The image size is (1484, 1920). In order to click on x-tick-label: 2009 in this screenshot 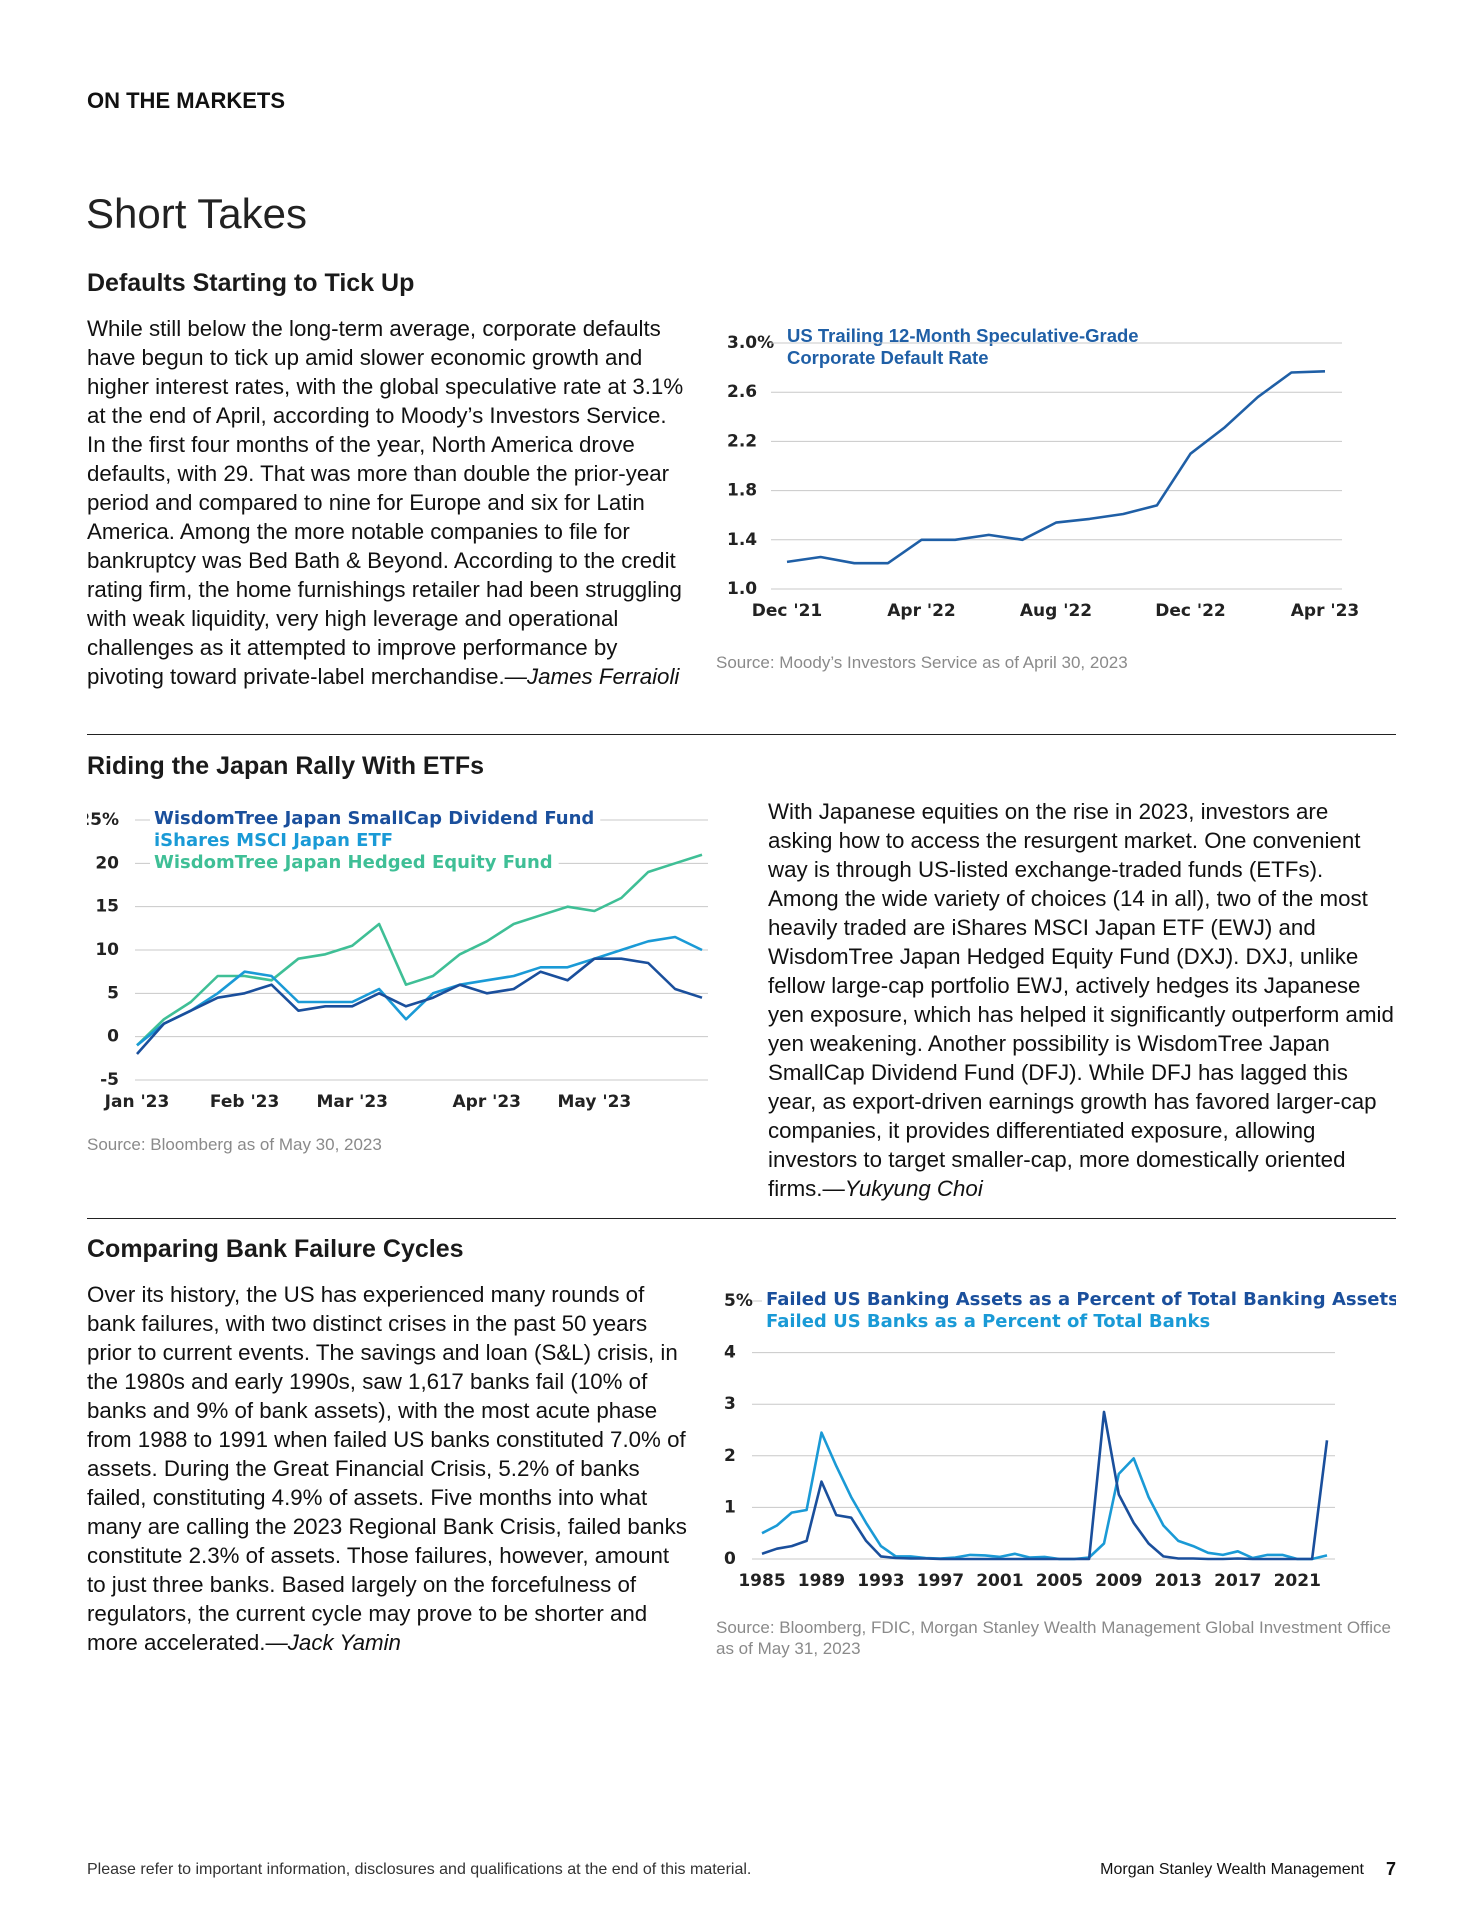, I will do `click(1118, 1581)`.